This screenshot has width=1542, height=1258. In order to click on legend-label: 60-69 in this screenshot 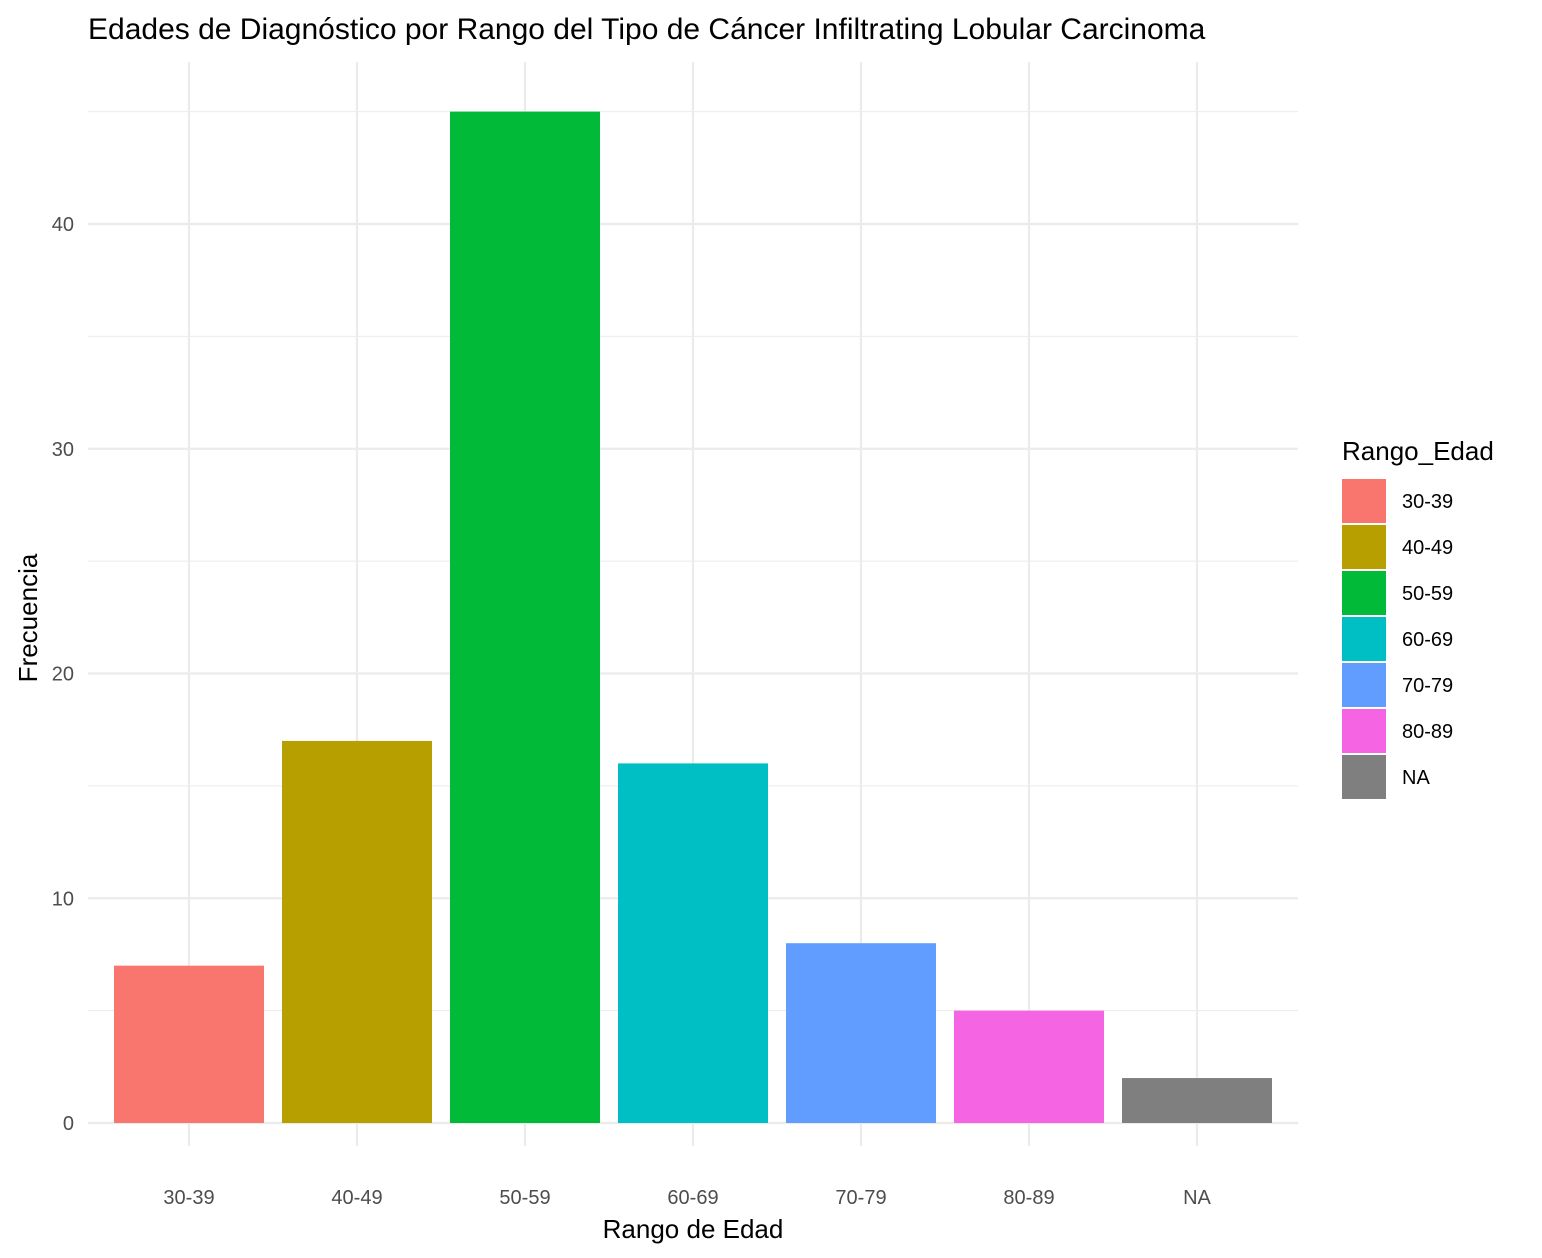, I will do `click(1427, 640)`.